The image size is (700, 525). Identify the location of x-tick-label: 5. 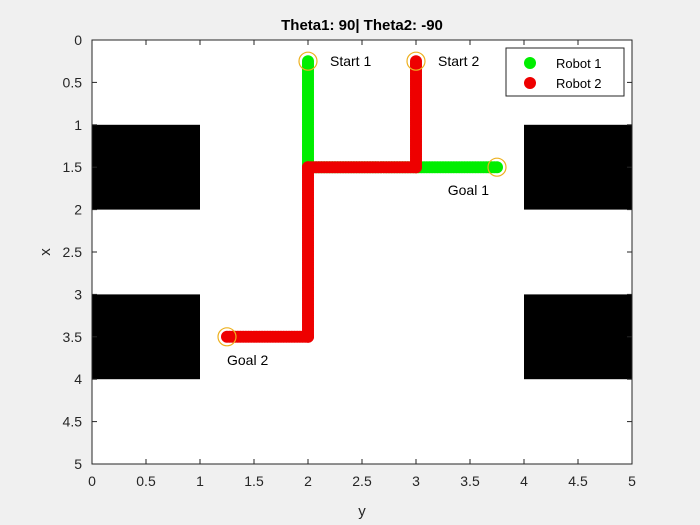
(632, 481).